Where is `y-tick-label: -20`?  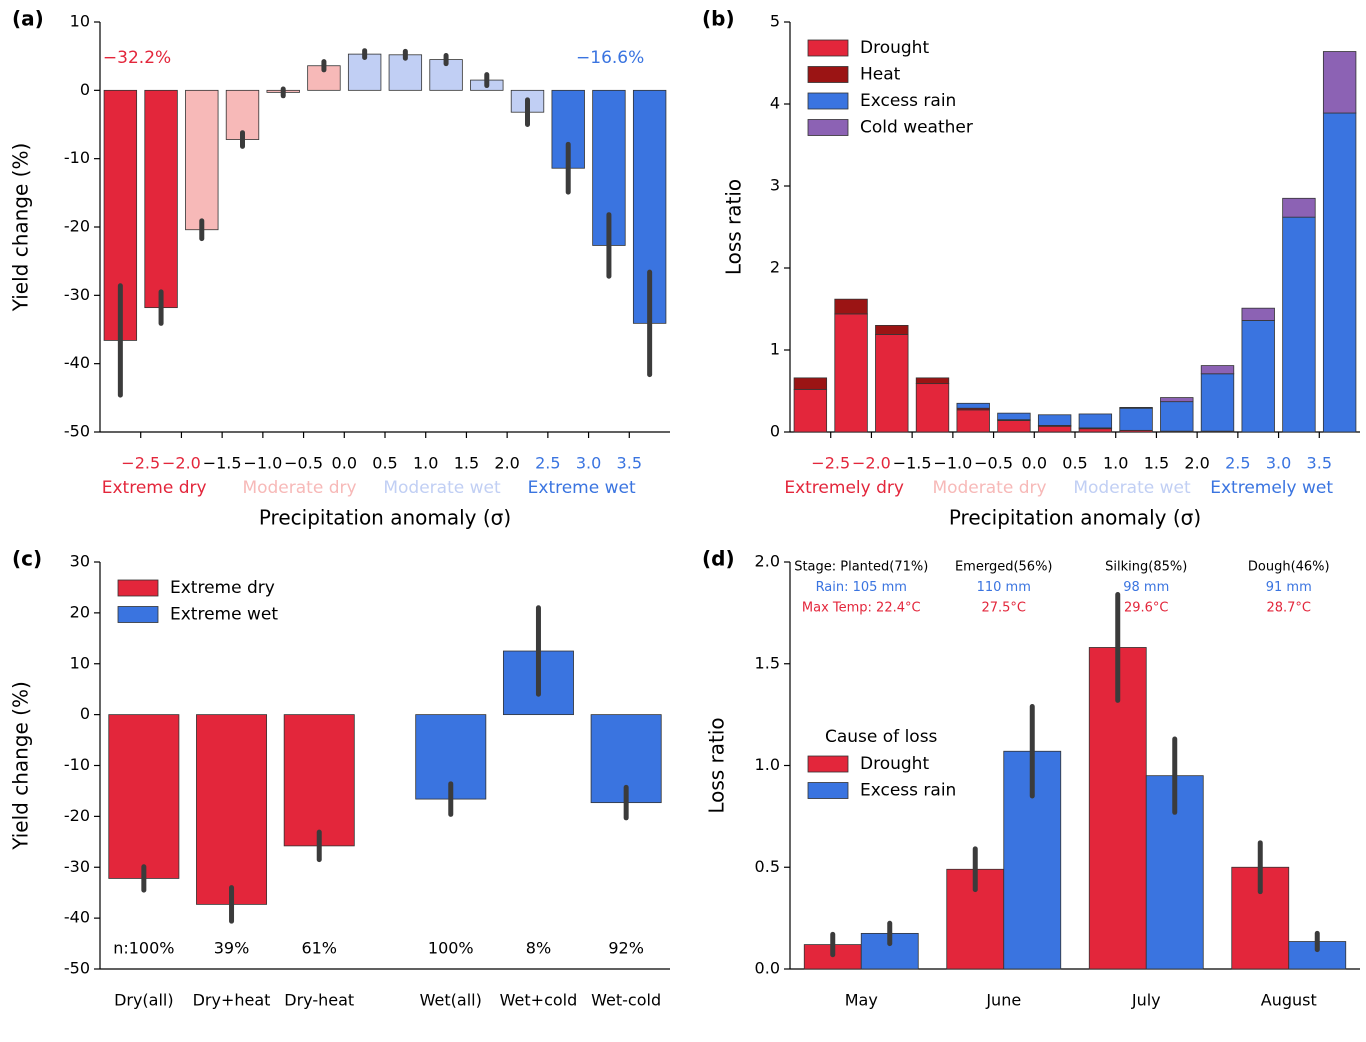
y-tick-label: -20 is located at coordinates (77, 815).